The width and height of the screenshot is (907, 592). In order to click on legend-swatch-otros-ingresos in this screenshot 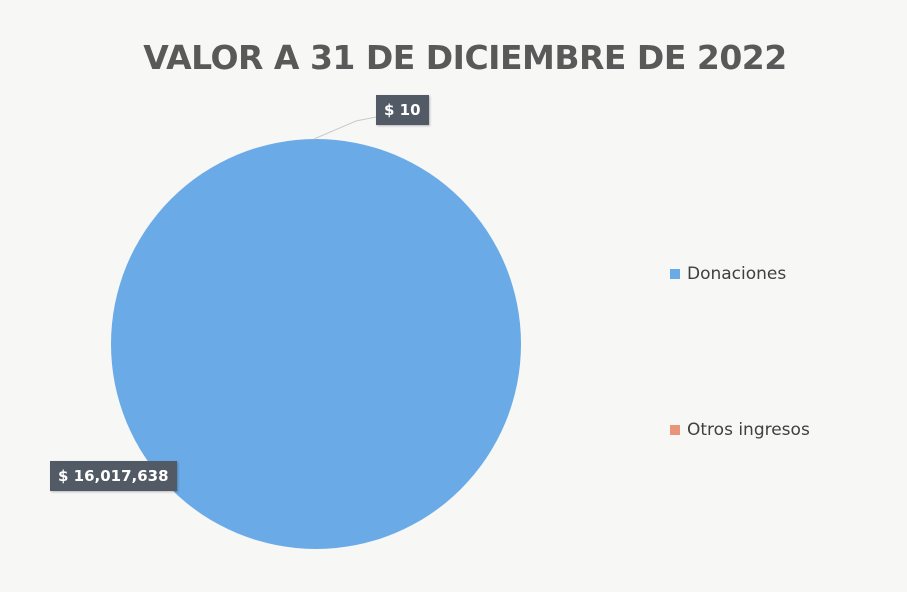, I will do `click(675, 430)`.